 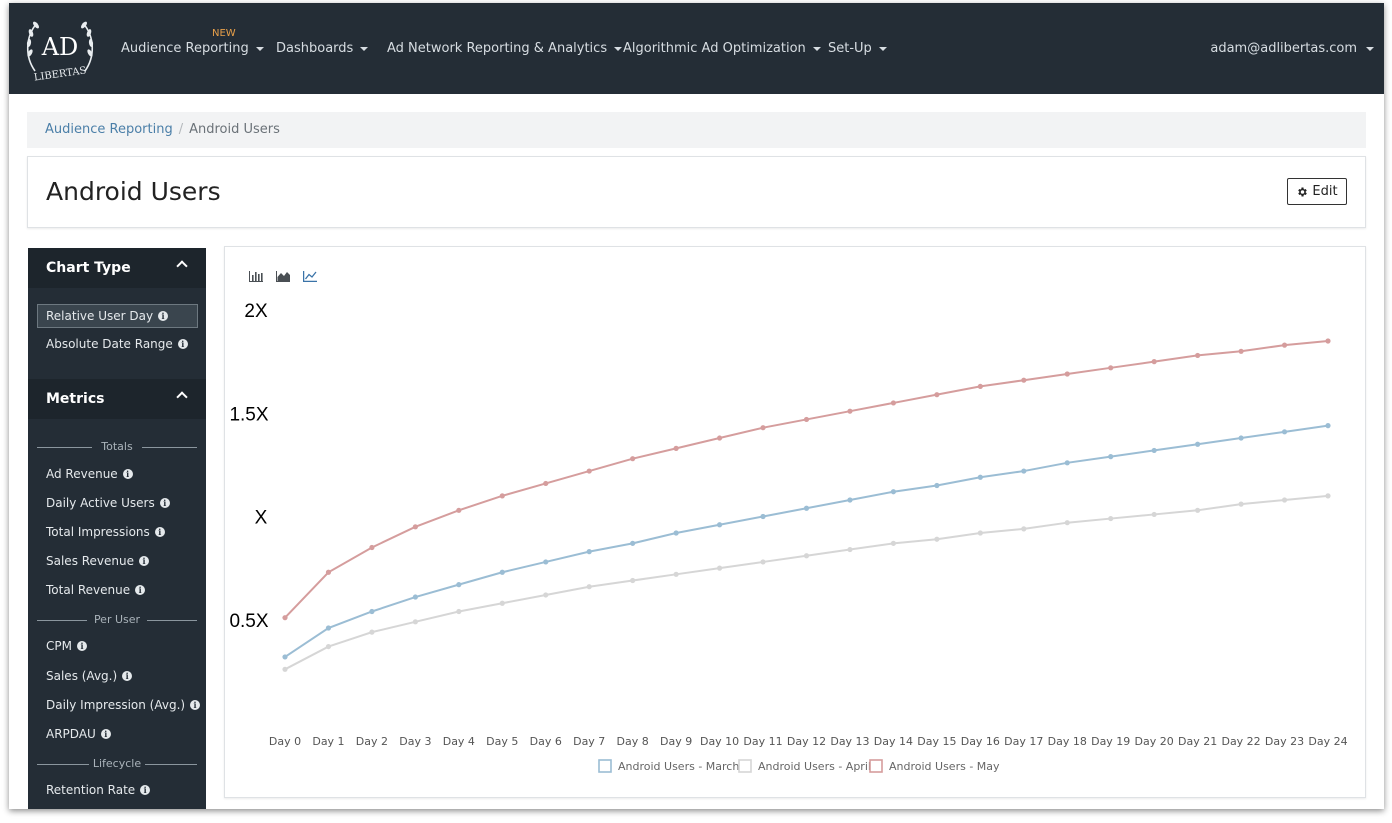 What do you see at coordinates (105, 532) in the screenshot?
I see `metric-total-impressions: Total Impressions i` at bounding box center [105, 532].